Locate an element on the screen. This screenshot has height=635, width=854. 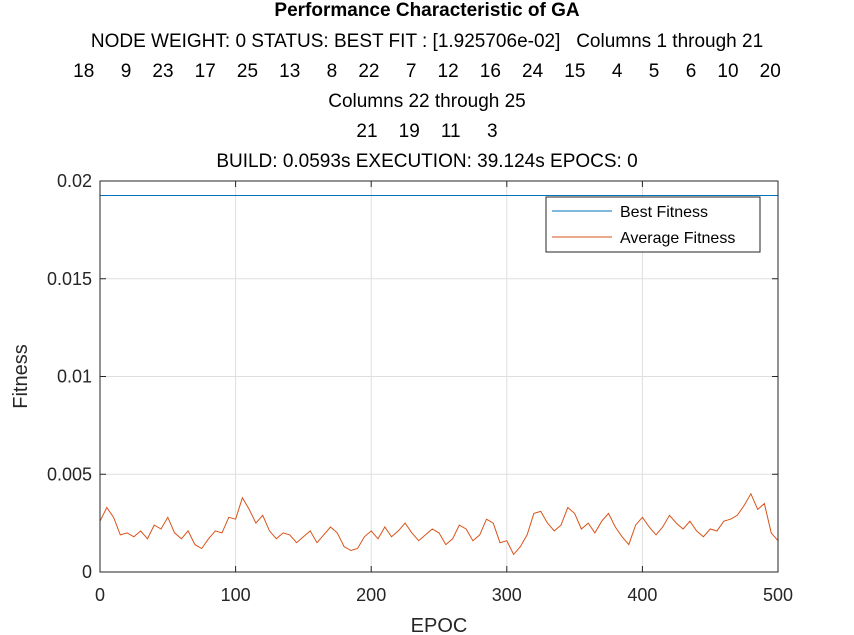
x-tick-label: 500 is located at coordinates (778, 595).